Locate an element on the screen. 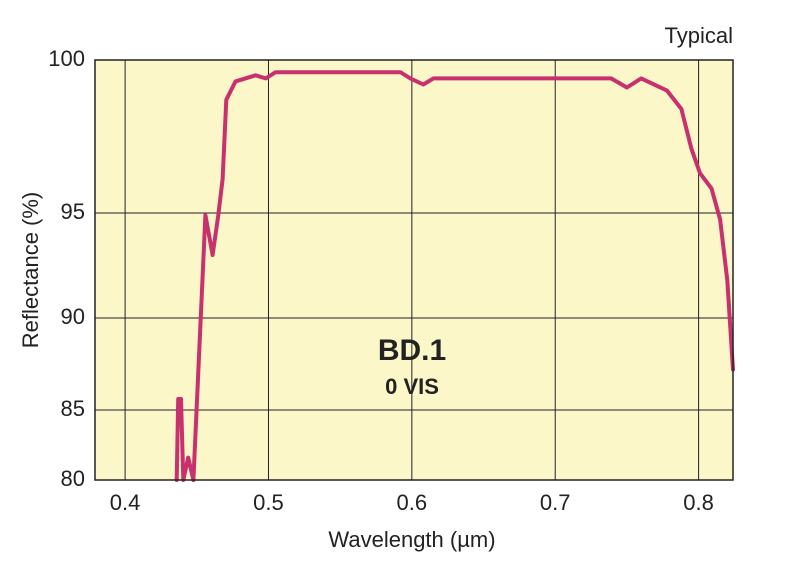 The image size is (787, 562). chart-title: Typical is located at coordinates (699, 35).